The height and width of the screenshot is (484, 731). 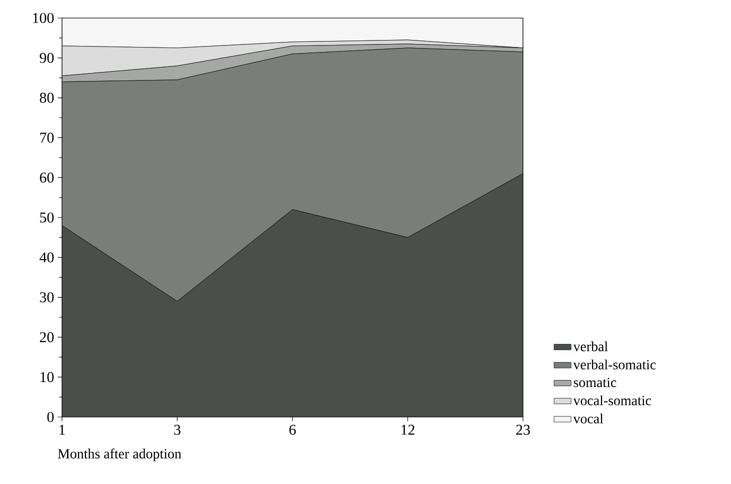 I want to click on y-tick-label: 80, so click(x=47, y=97).